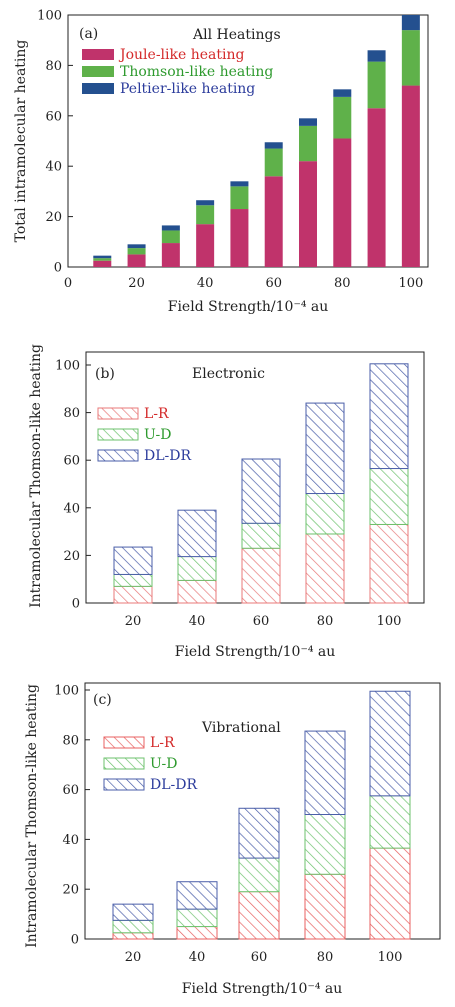  I want to click on panel-label: (c), so click(102, 700).